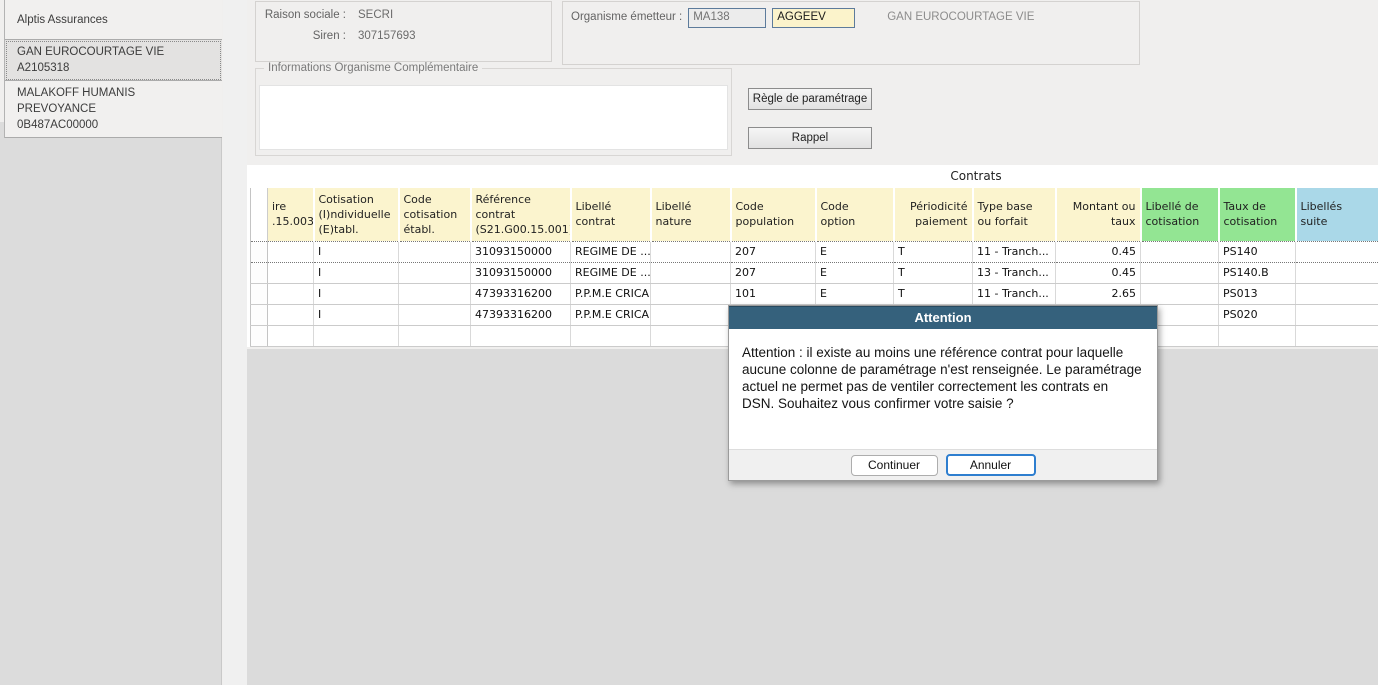  Describe the element at coordinates (943, 464) in the screenshot. I see `dialog-footer: Continuer Annuler` at that location.